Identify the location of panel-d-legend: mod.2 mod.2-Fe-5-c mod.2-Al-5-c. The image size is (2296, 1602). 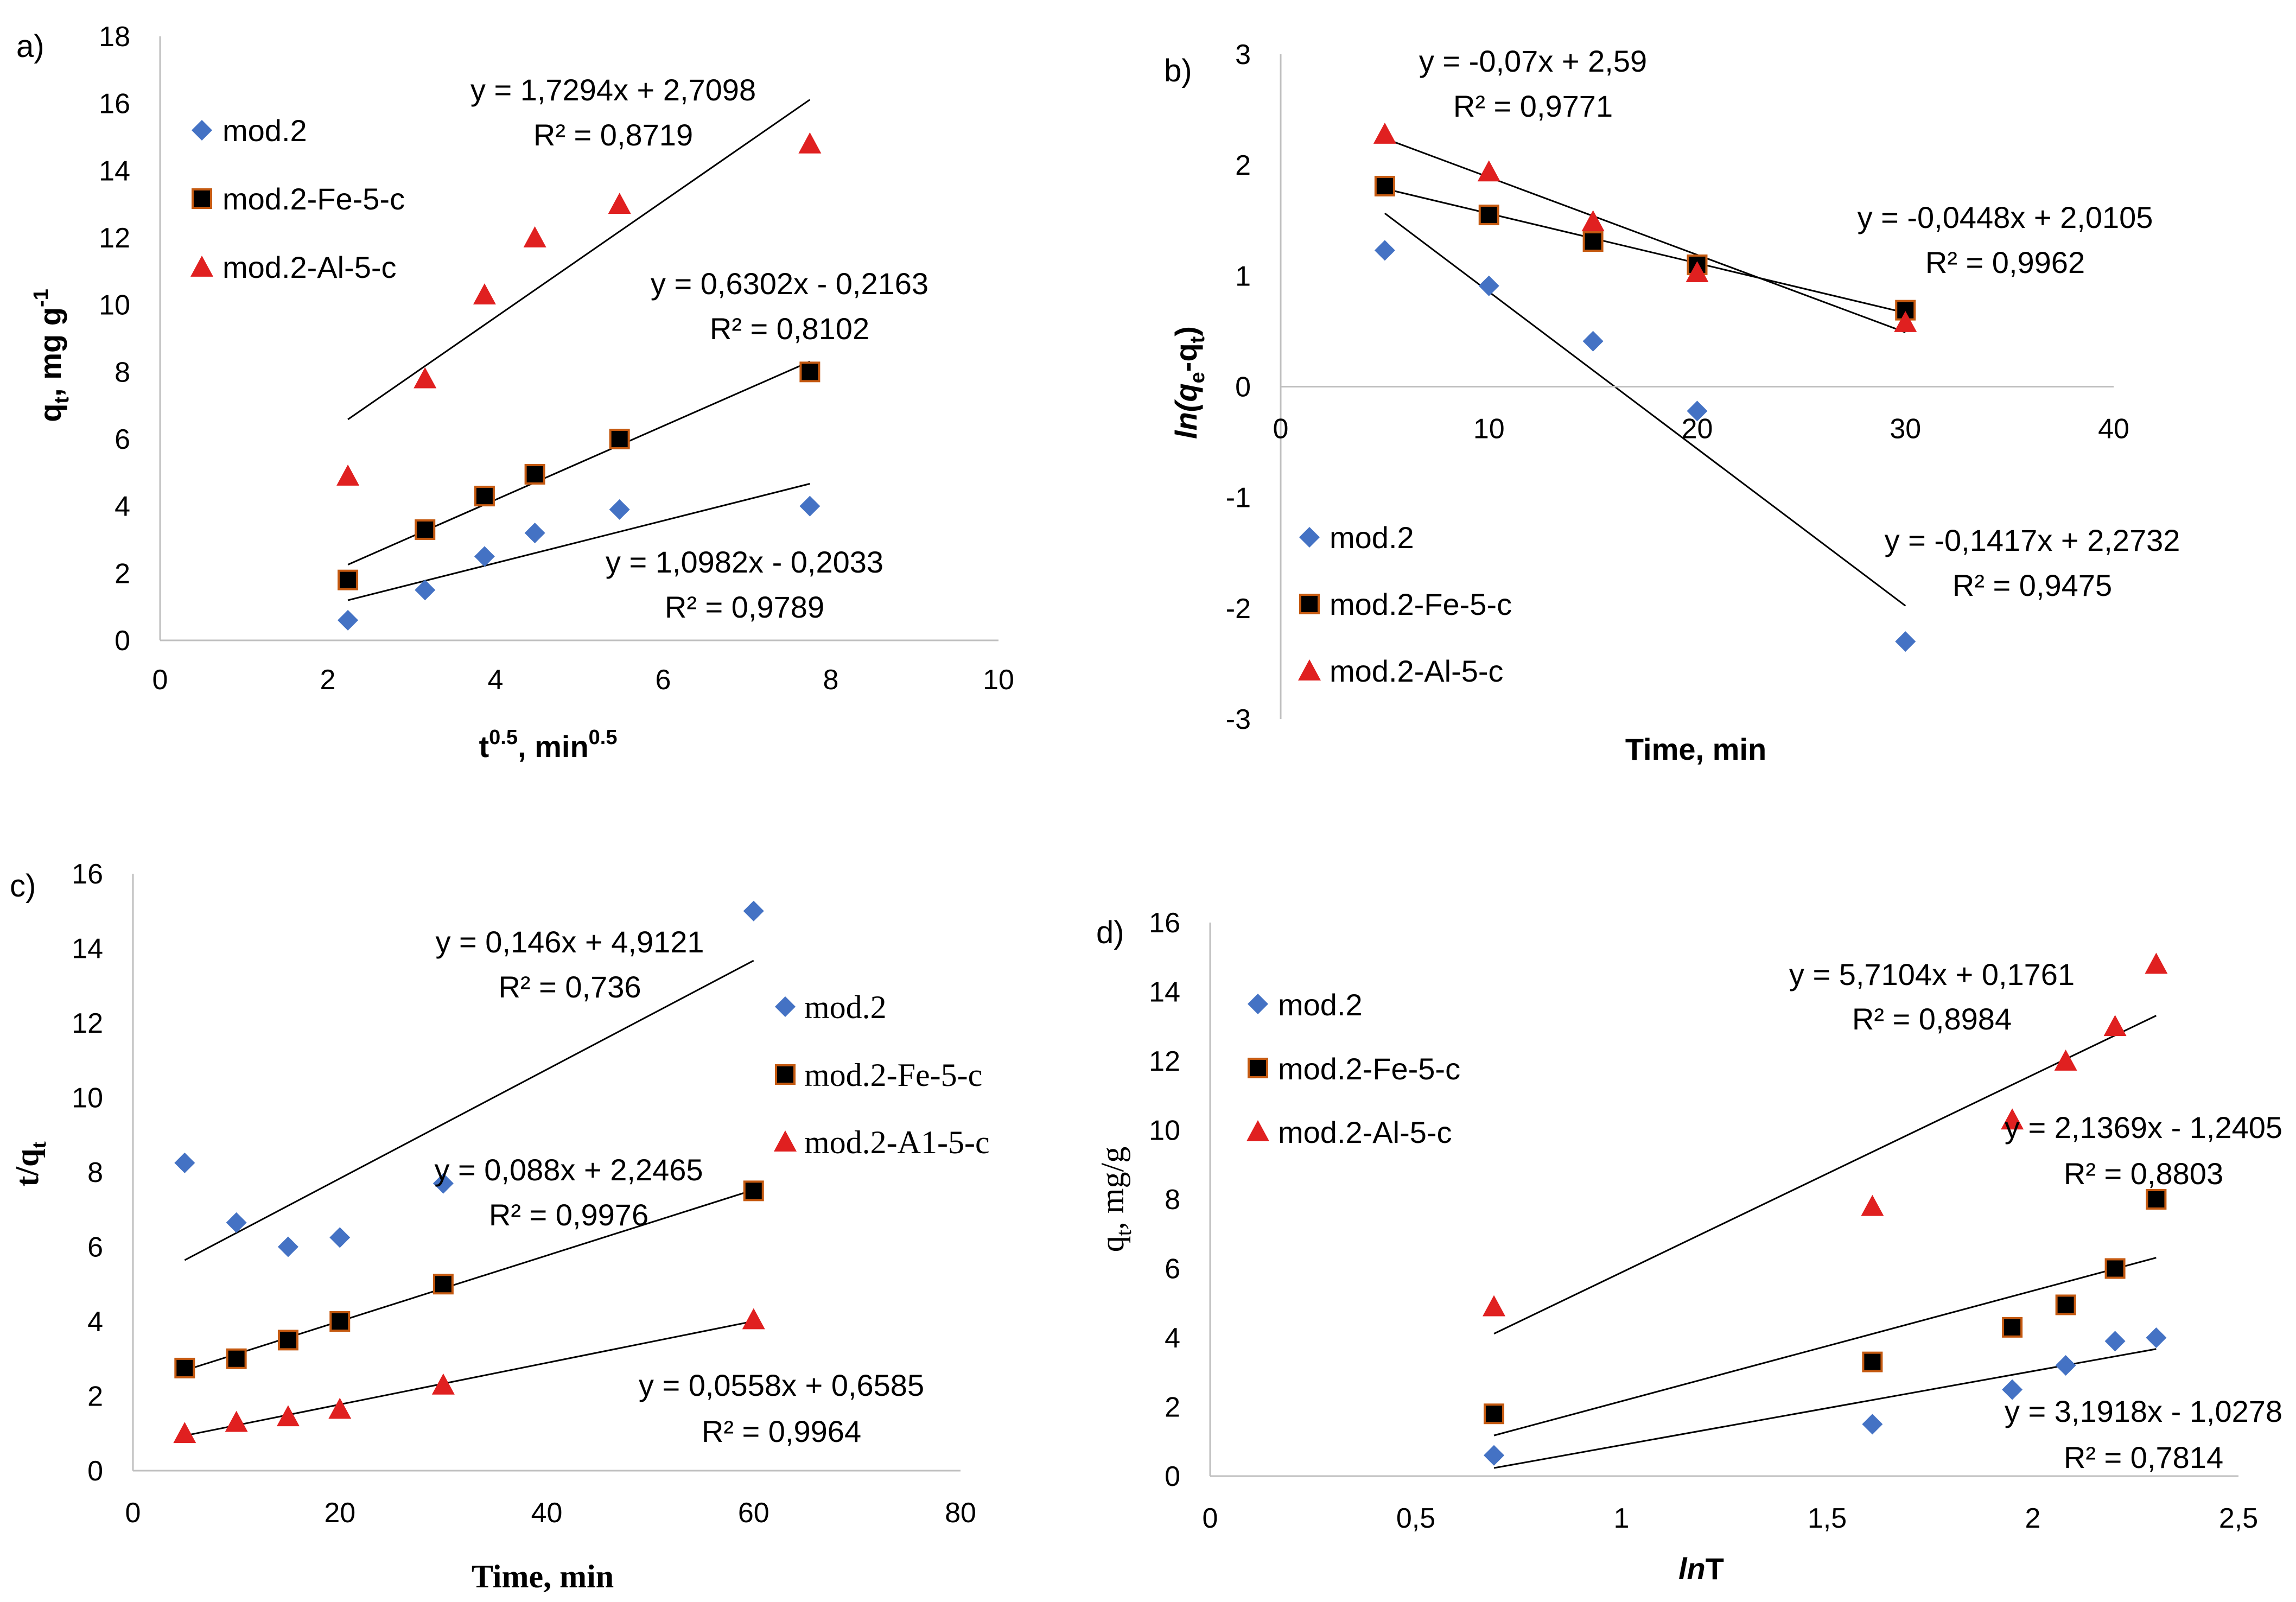
(1353, 1068).